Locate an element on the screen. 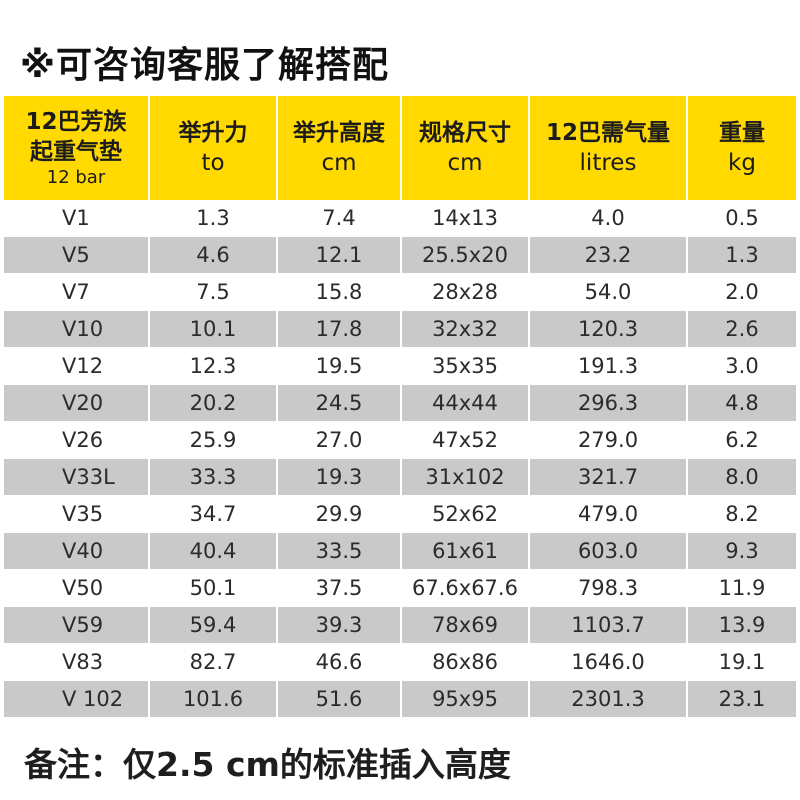  cell-air-volume: 23.2 is located at coordinates (609, 255).